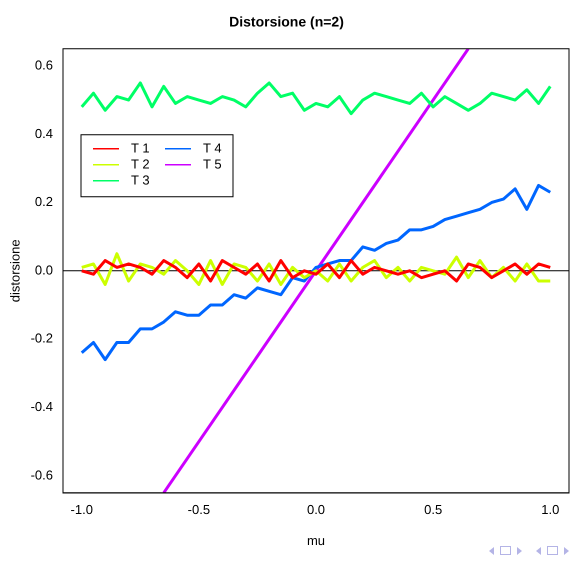 This screenshot has width=571, height=563. I want to click on x-tick-label: 1.0, so click(550, 510).